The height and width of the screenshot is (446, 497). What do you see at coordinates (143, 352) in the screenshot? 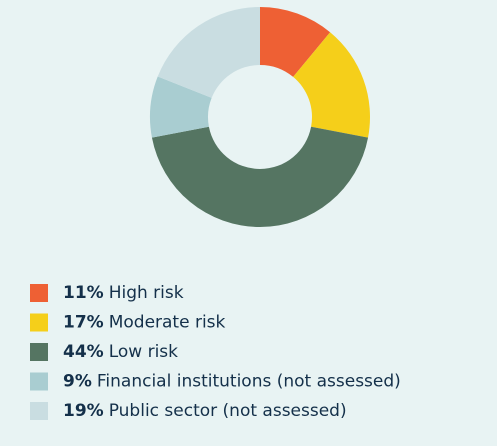
I see `legend-label: Low risk` at bounding box center [143, 352].